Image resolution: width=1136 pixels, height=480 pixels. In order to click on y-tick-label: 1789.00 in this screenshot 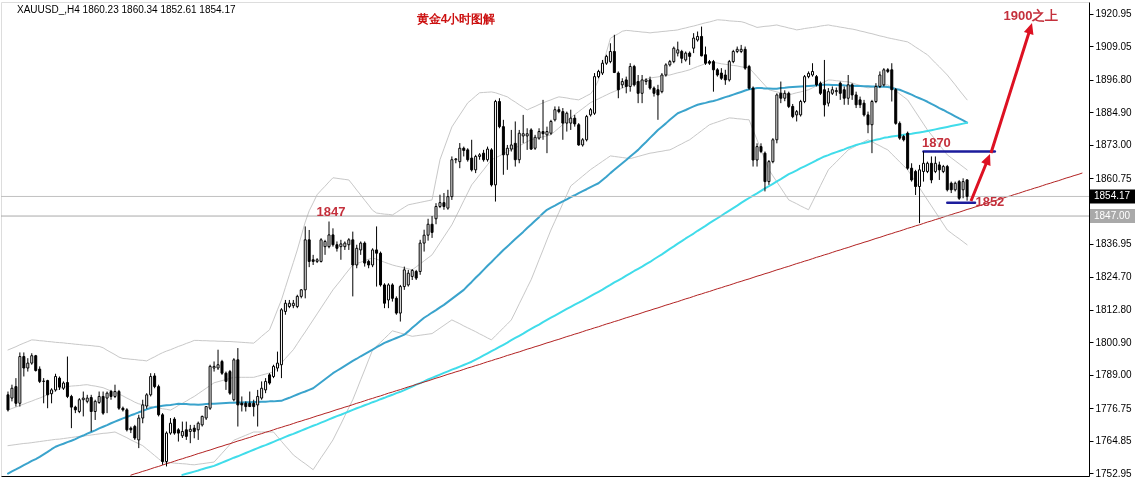, I will do `click(1114, 375)`.